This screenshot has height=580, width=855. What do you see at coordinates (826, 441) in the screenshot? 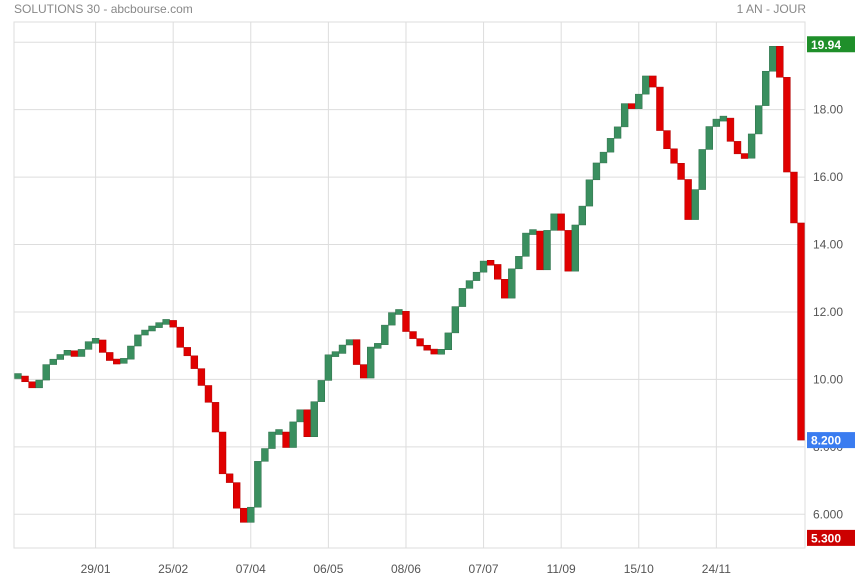
I see `last-price-badge-text: 8.200` at bounding box center [826, 441].